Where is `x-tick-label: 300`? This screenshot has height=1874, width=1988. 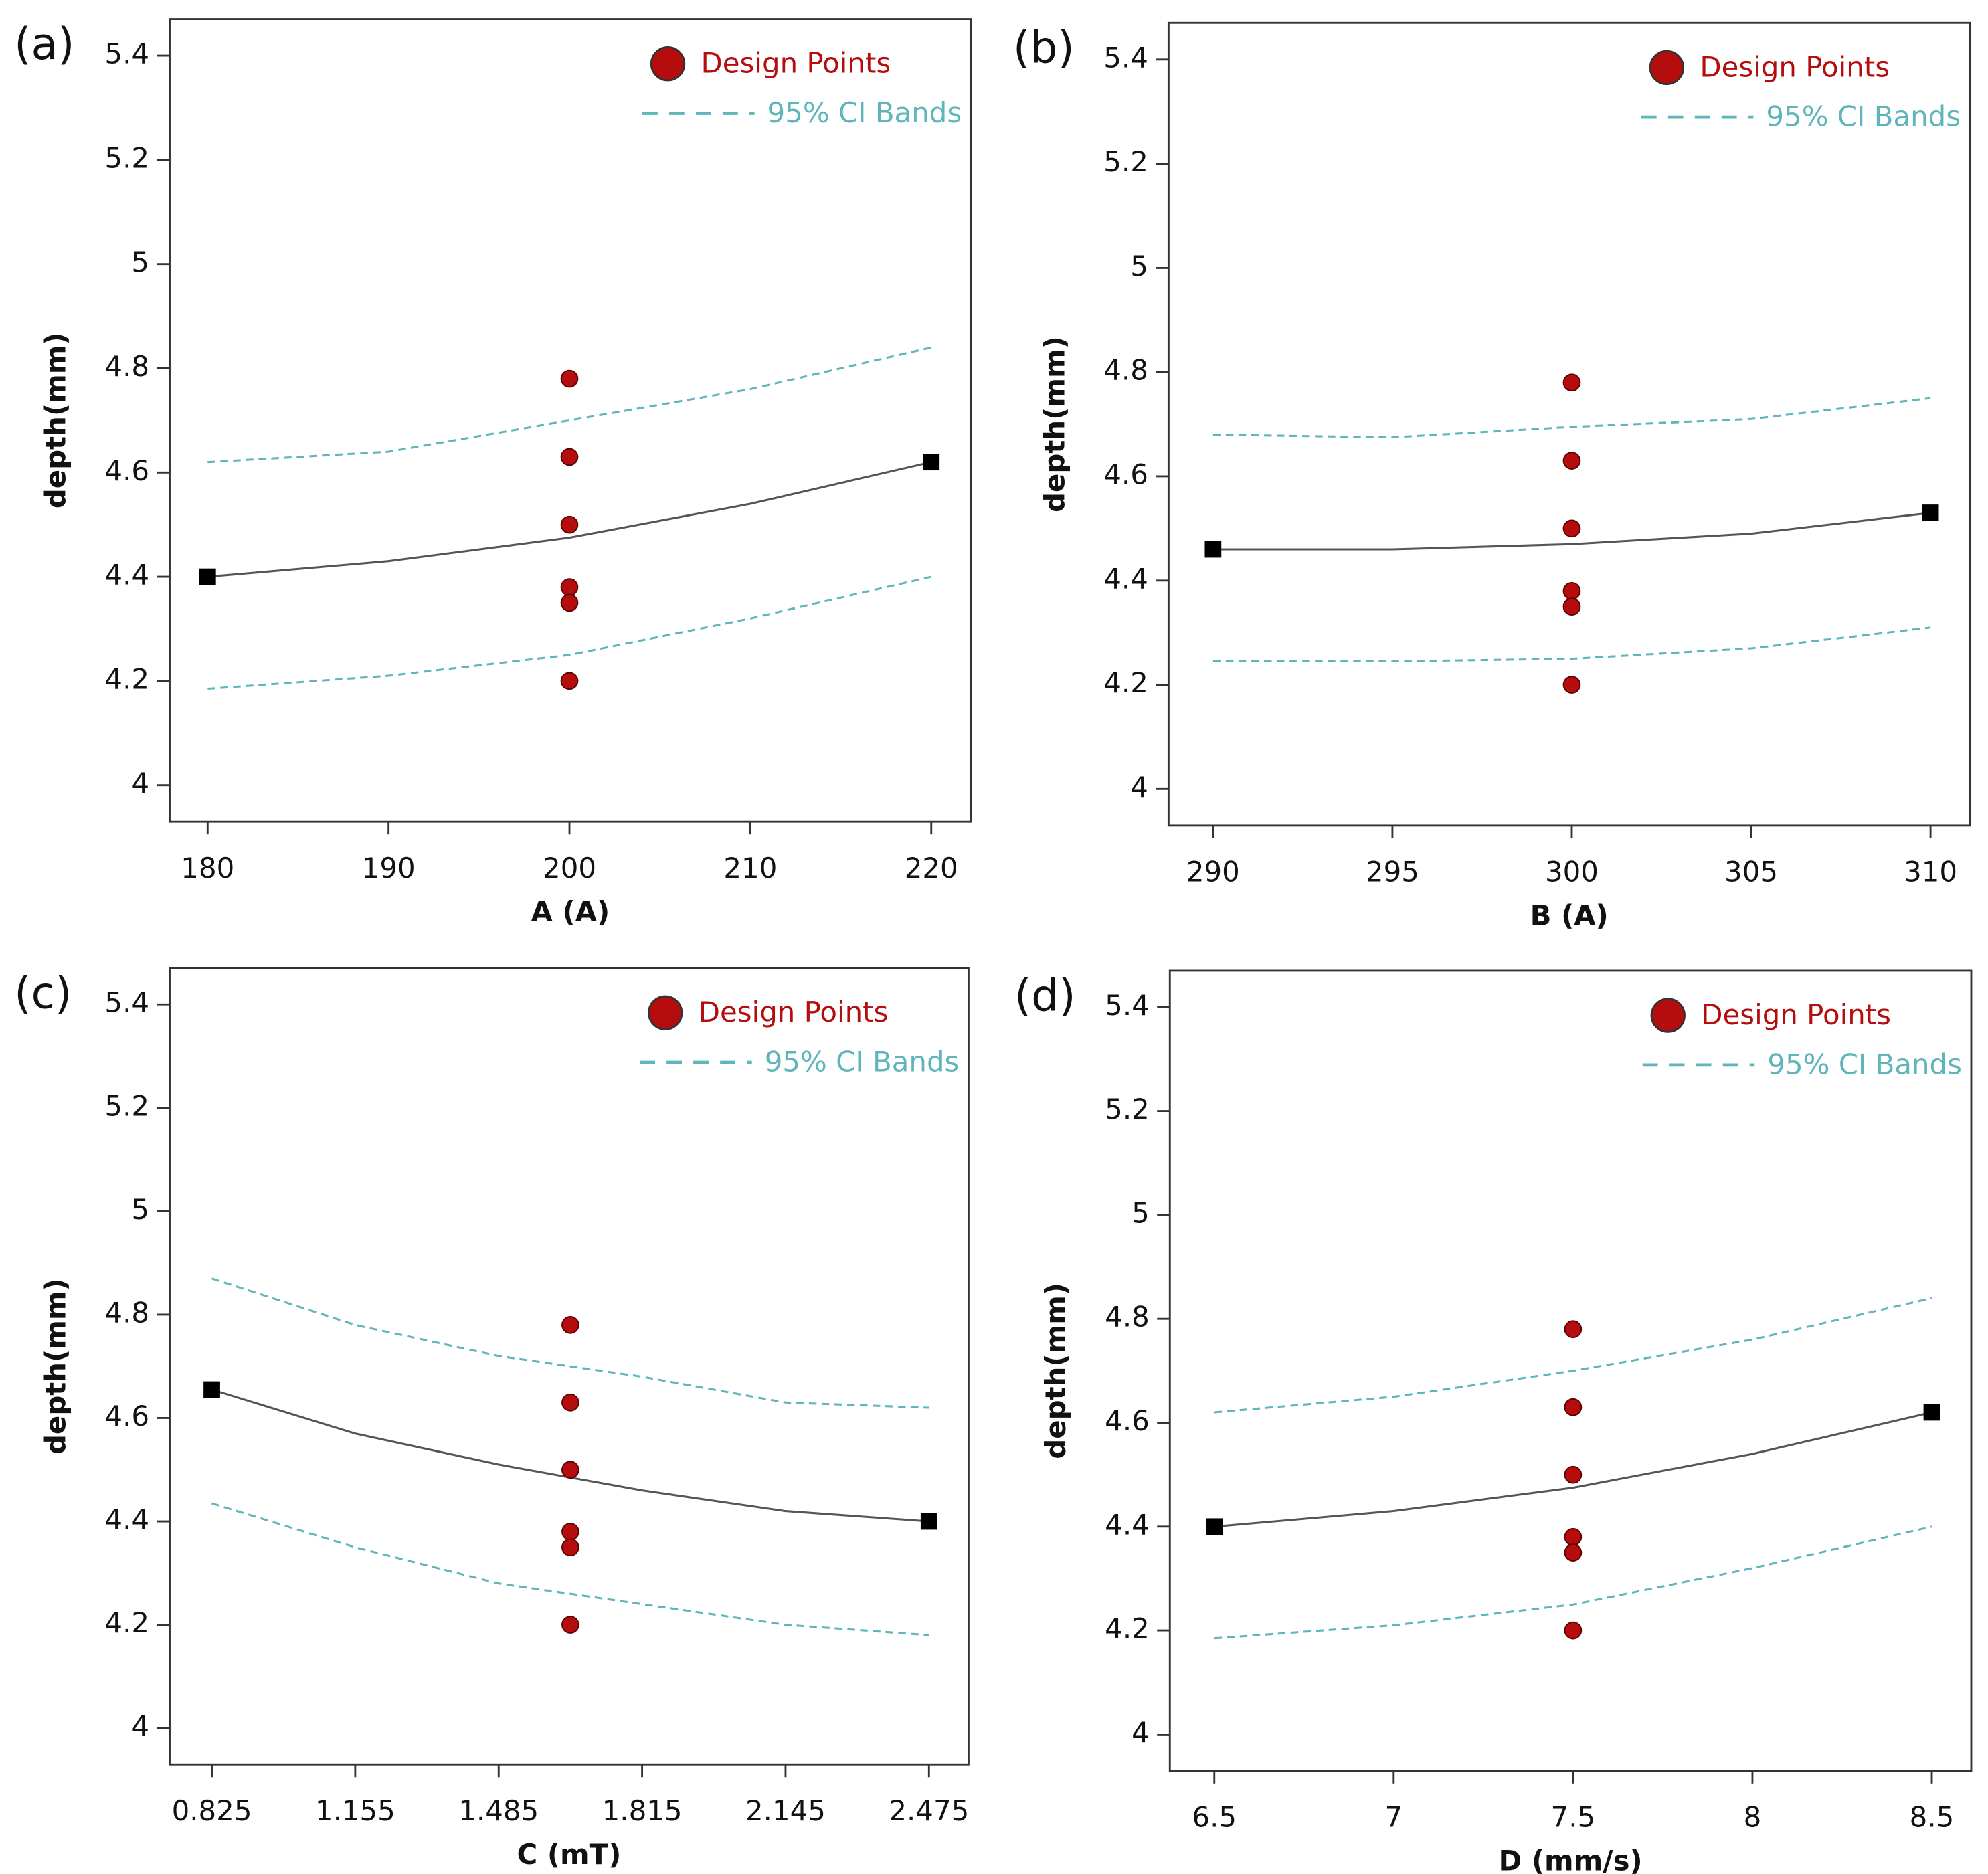 x-tick-label: 300 is located at coordinates (1572, 872).